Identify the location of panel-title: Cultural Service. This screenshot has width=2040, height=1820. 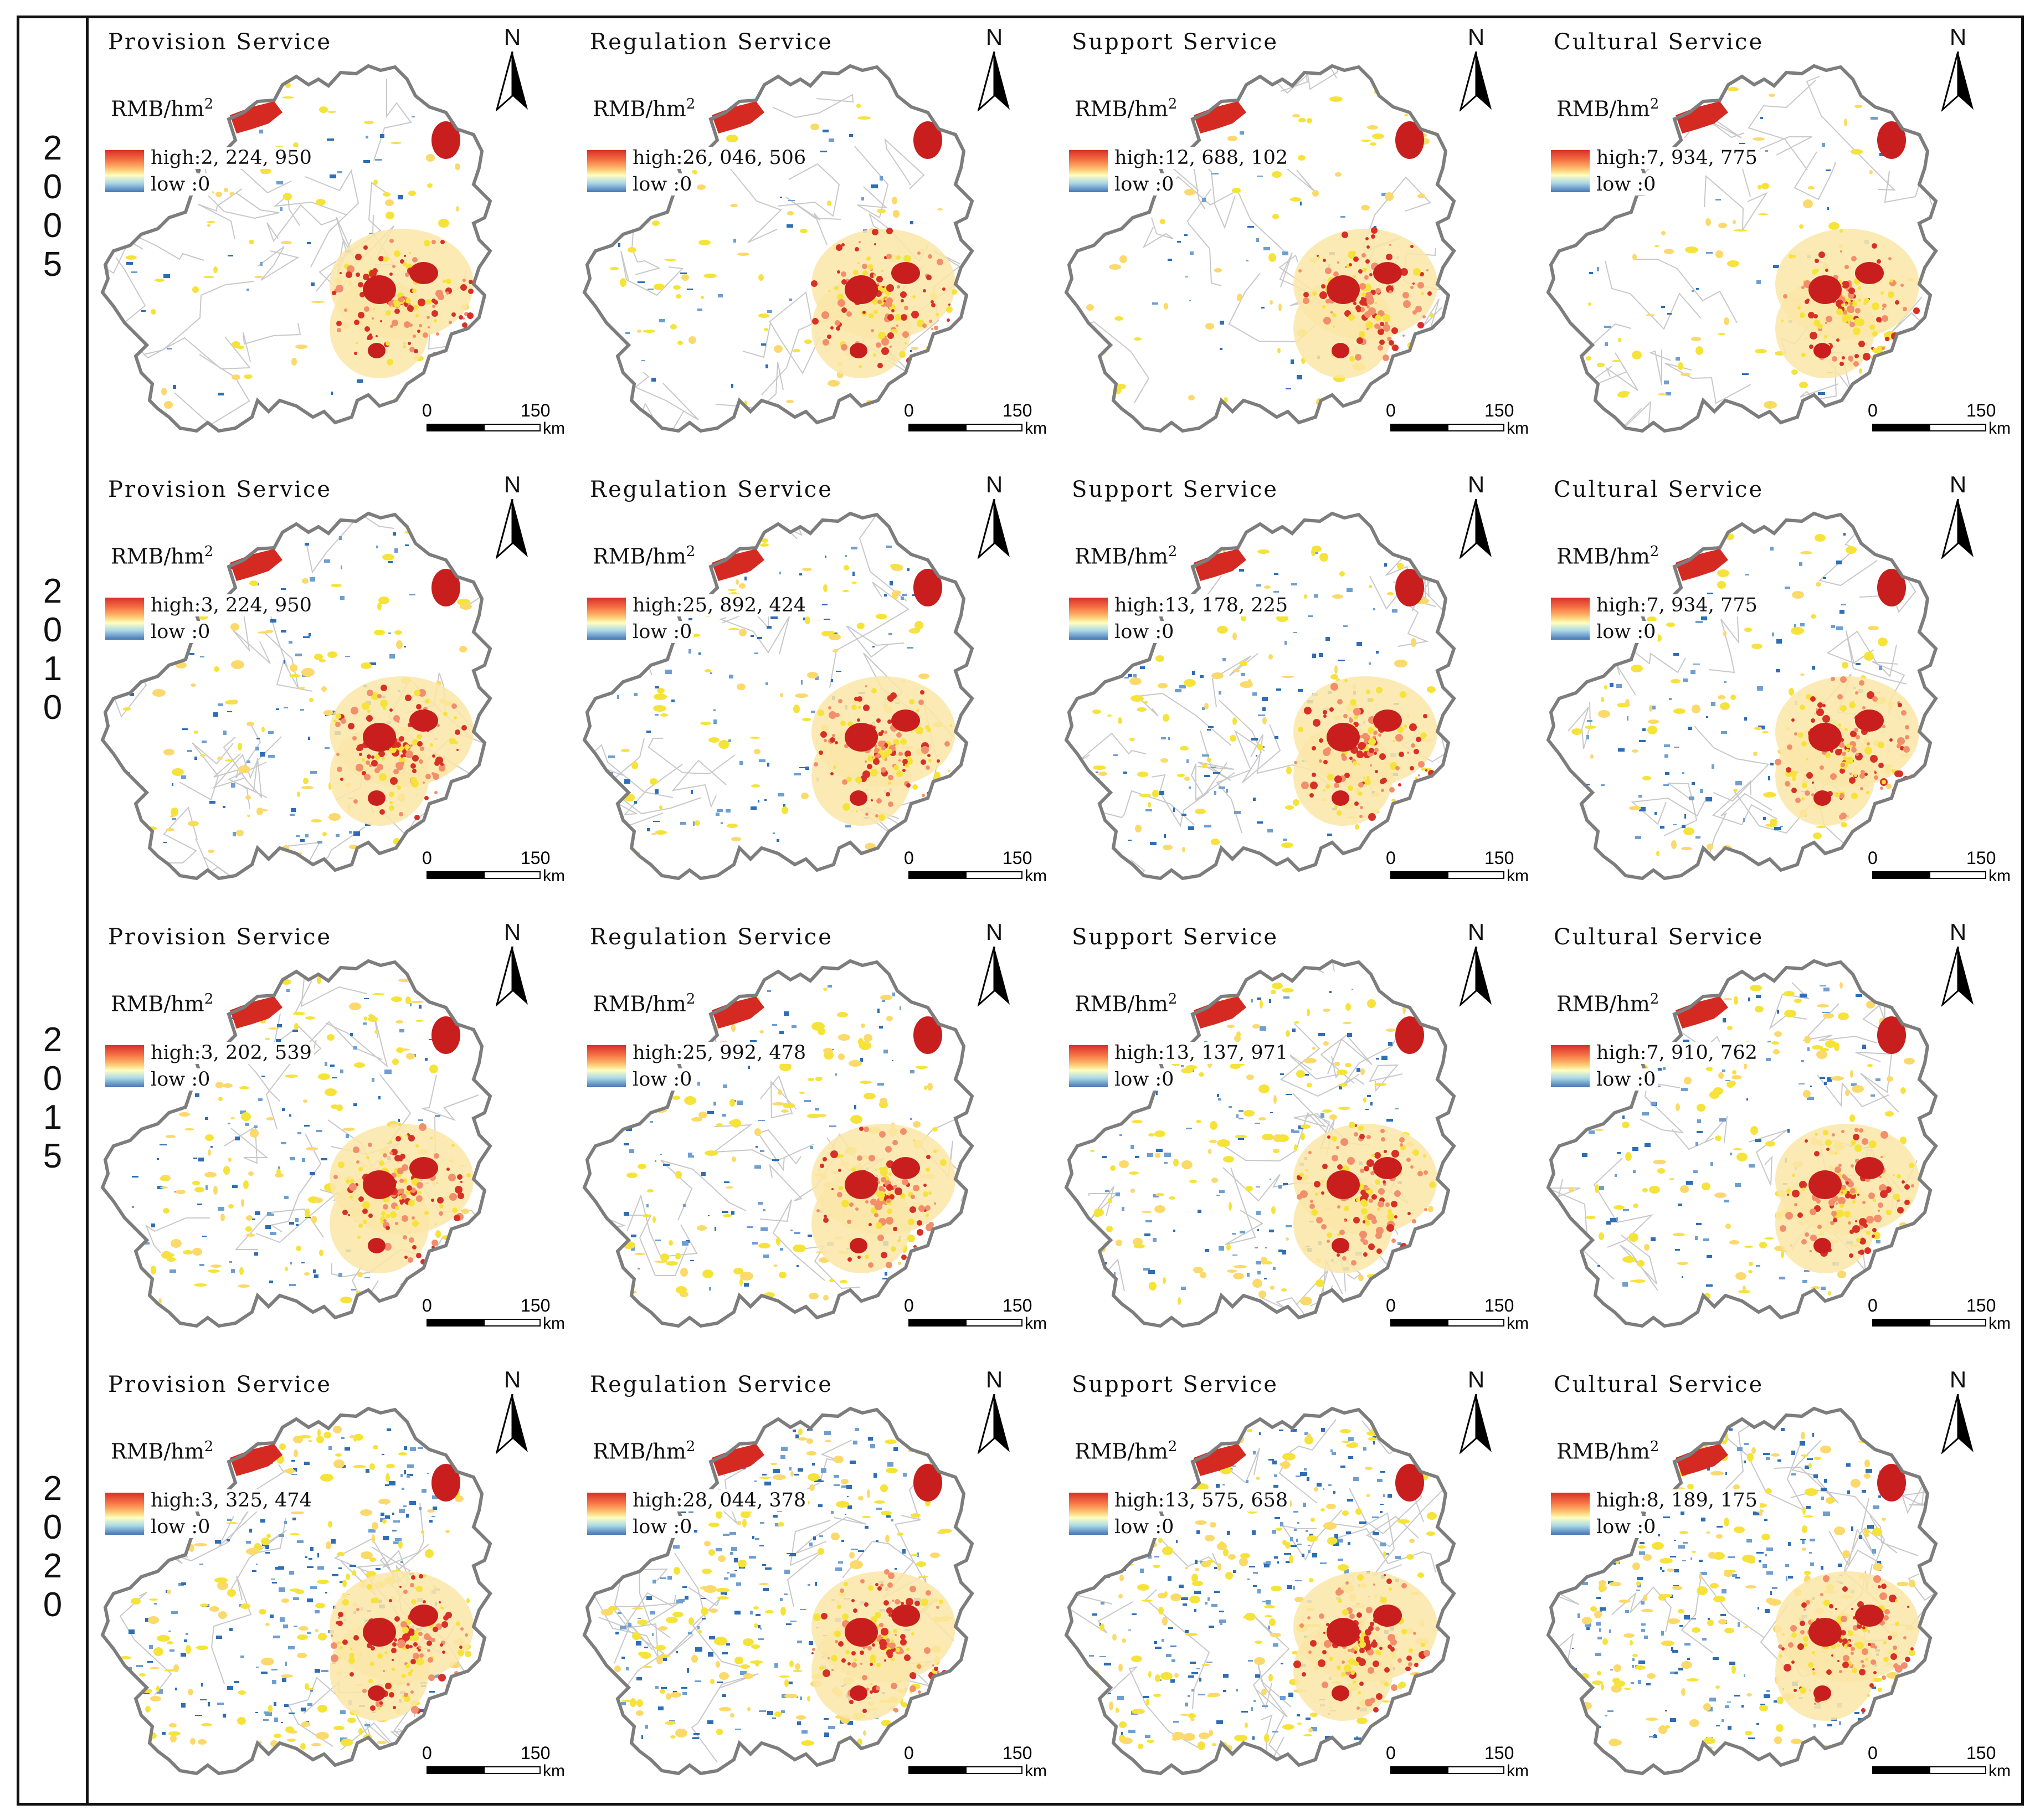
(1659, 937).